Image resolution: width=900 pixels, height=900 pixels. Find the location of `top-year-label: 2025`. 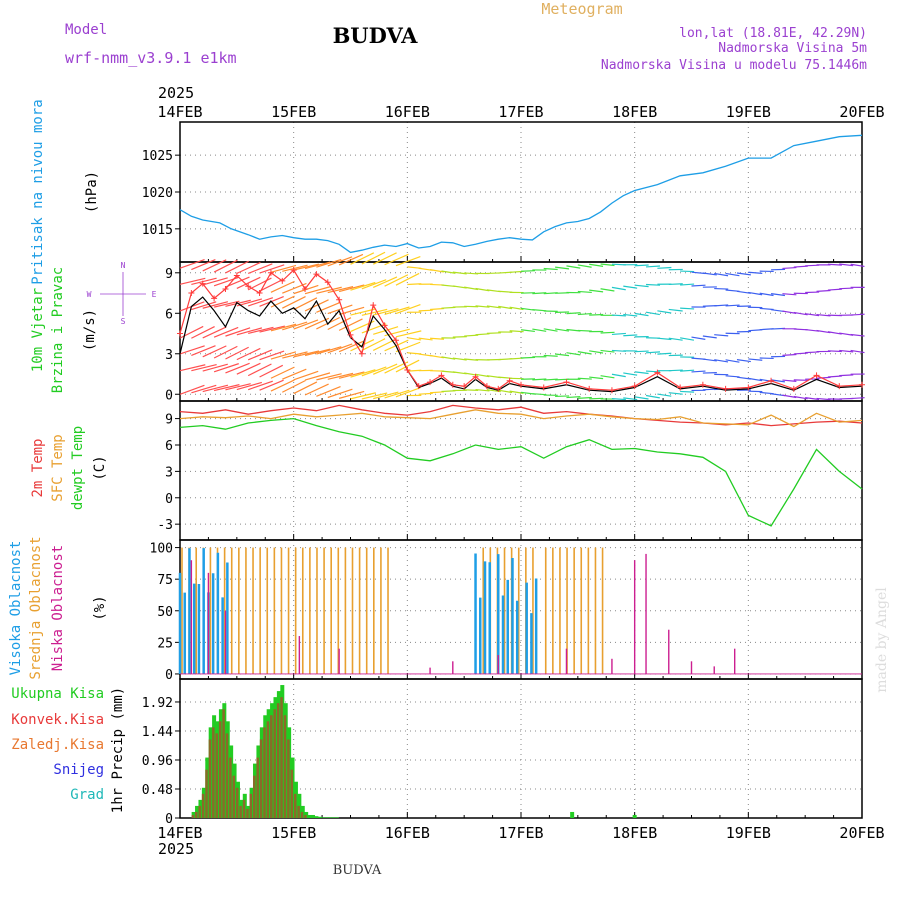

top-year-label: 2025 is located at coordinates (176, 93).